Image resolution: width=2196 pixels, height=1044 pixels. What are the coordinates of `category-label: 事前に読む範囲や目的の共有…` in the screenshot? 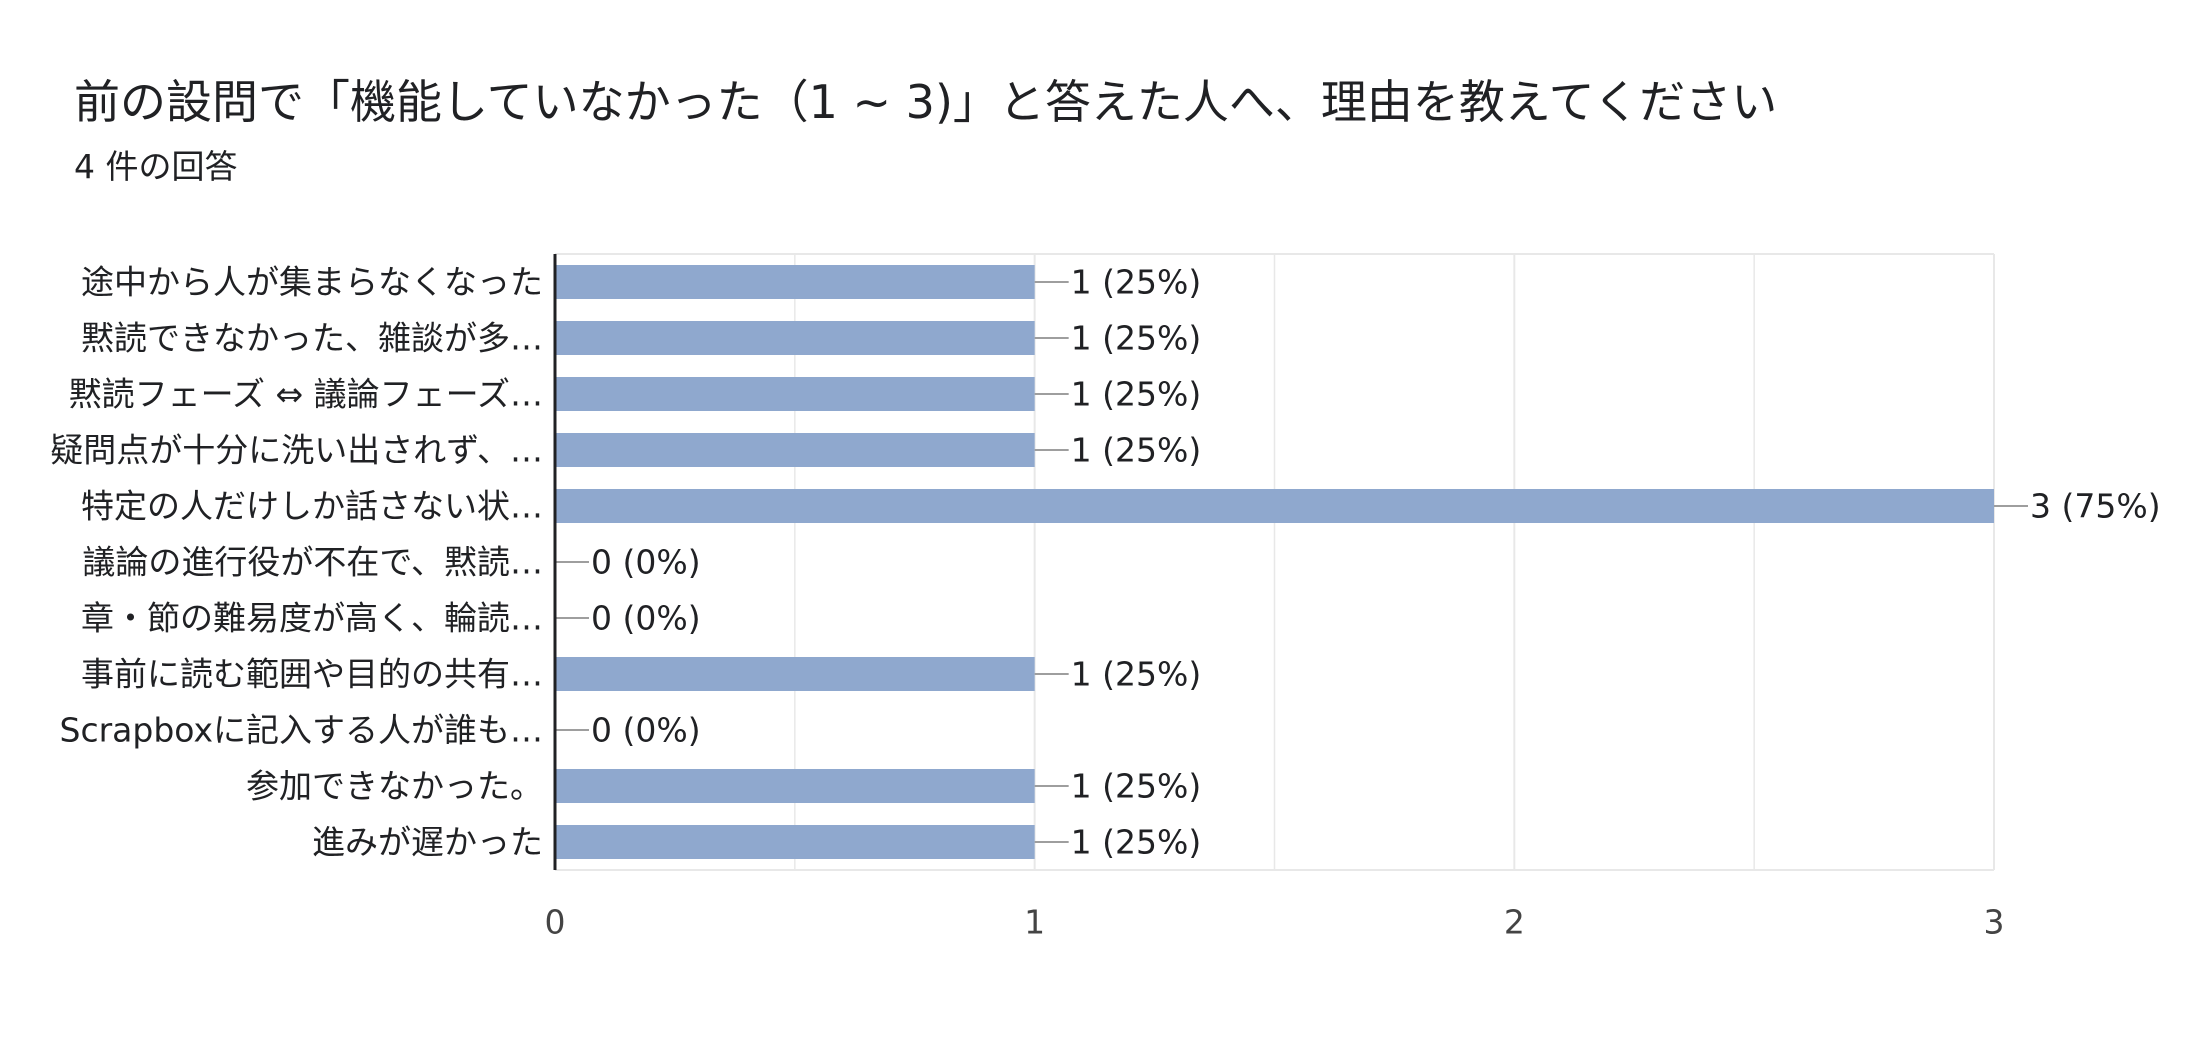 It's located at (312, 674).